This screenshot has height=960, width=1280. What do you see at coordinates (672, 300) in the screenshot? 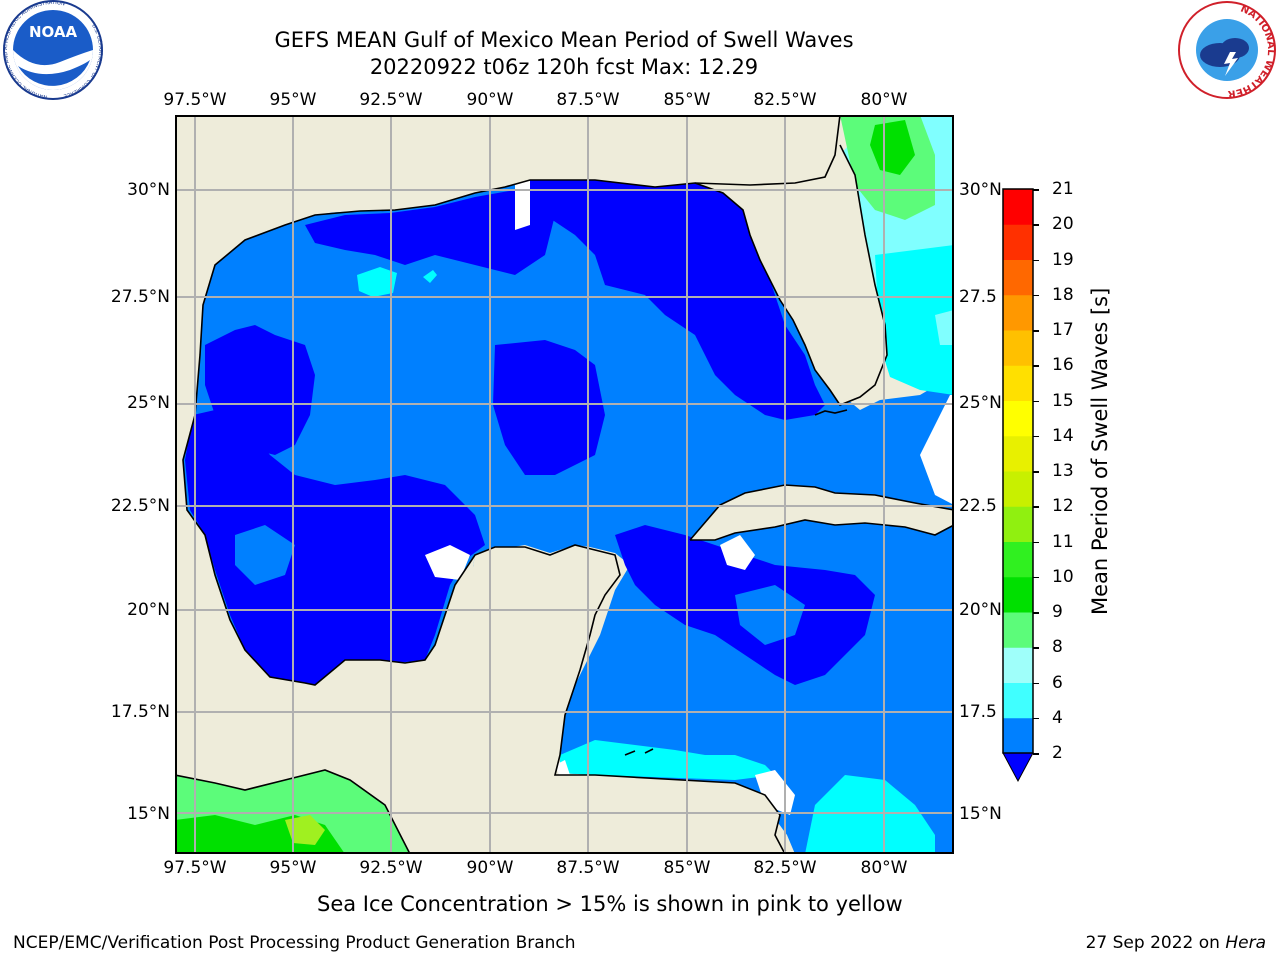
I see `gulf-water-dark` at bounding box center [672, 300].